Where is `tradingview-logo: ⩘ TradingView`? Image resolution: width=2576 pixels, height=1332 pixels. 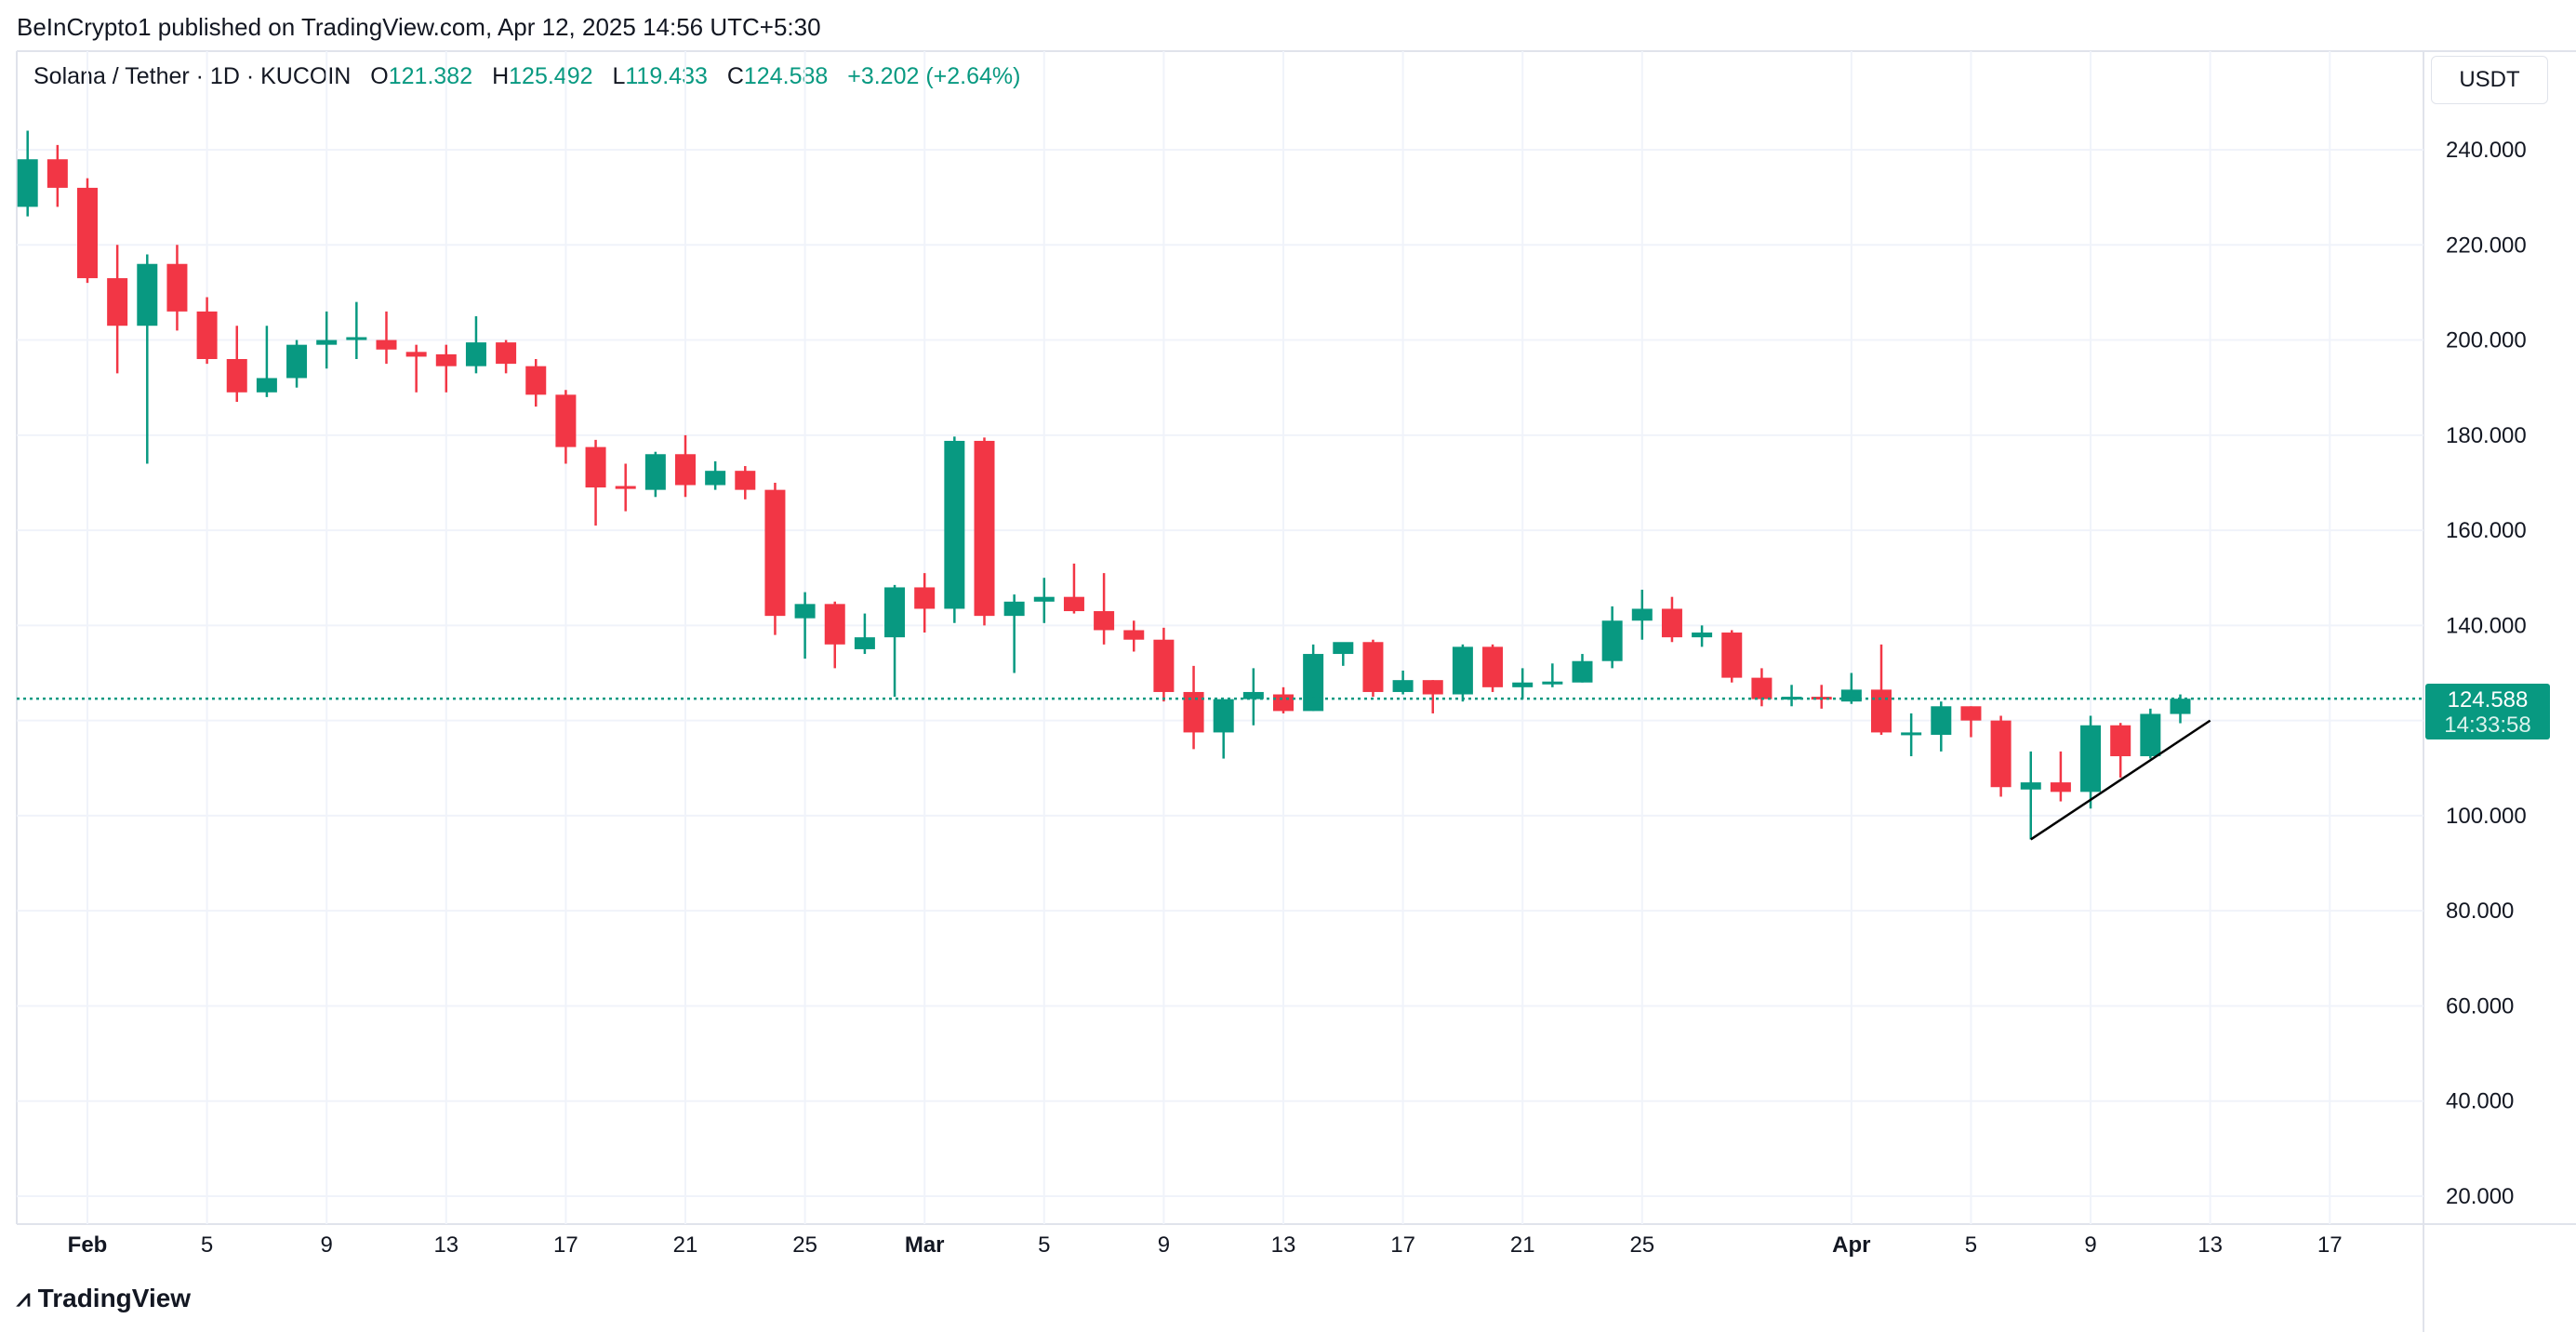
tradingview-logo: ⩘ TradingView is located at coordinates (104, 1298).